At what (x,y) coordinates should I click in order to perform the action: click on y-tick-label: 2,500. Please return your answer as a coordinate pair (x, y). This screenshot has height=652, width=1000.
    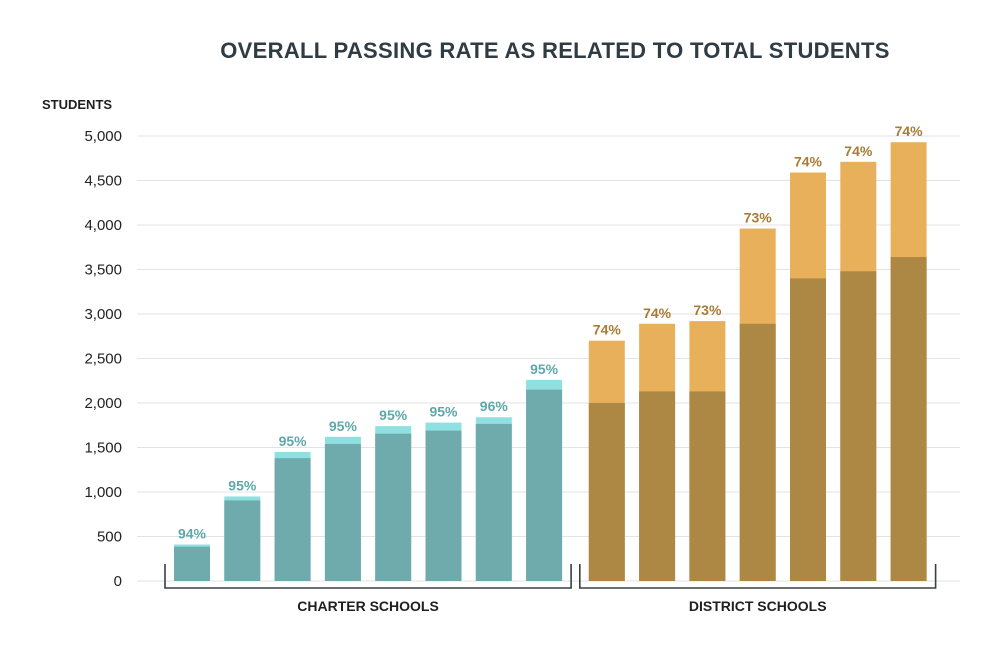
    Looking at the image, I should click on (103, 359).